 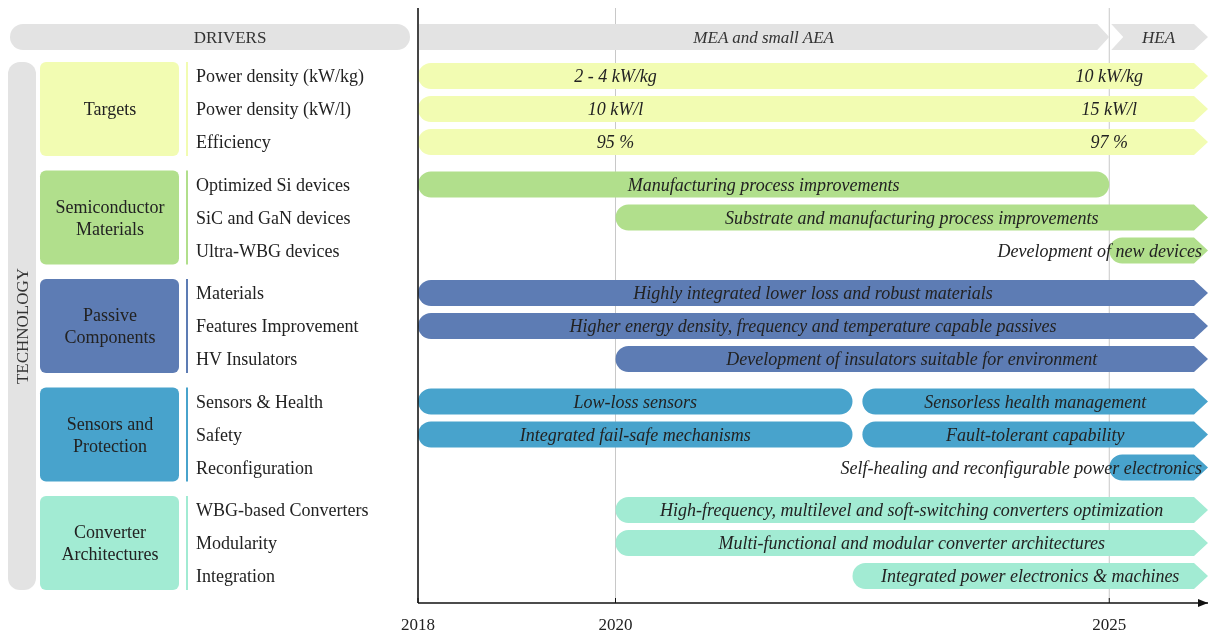 I want to click on annotation: 2 - 4 kW/kg, so click(x=615, y=76).